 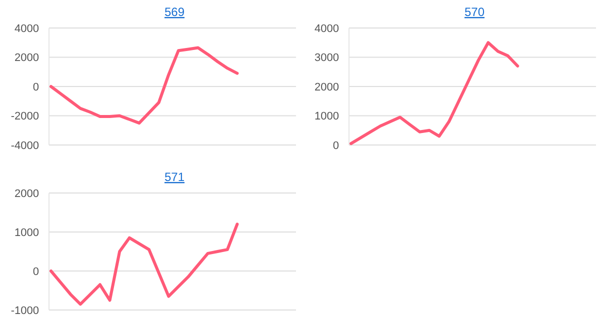 What do you see at coordinates (326, 58) in the screenshot?
I see `y-tick-label: 3000` at bounding box center [326, 58].